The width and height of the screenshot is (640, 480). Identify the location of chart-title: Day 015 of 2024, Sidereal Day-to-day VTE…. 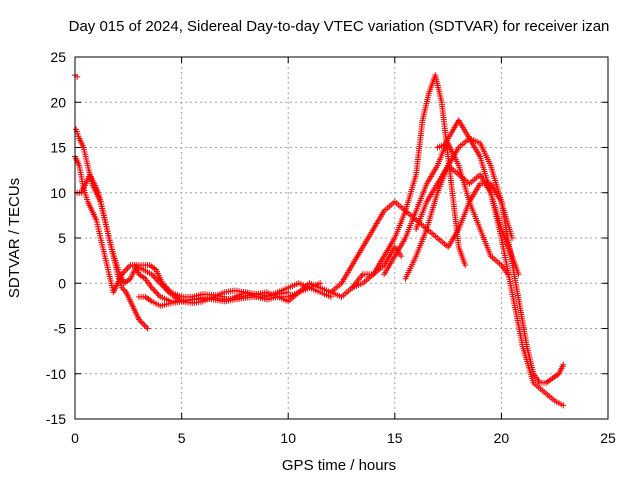
(339, 26).